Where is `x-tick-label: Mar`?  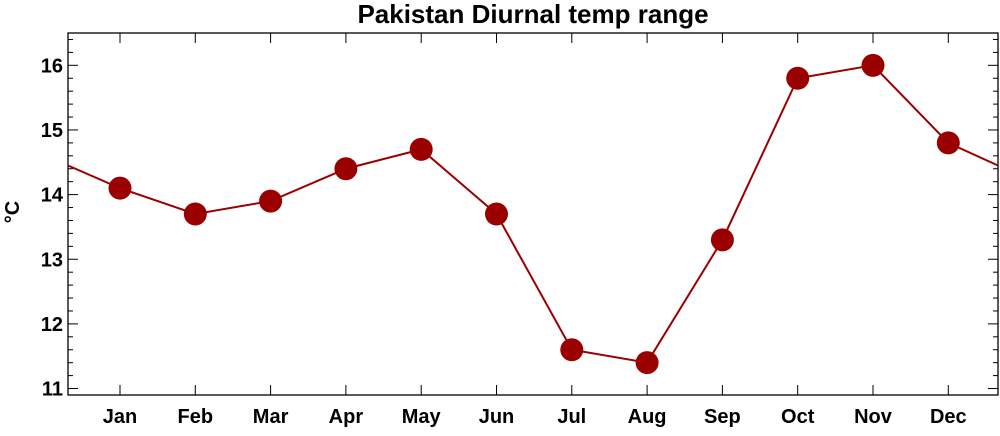
x-tick-label: Mar is located at coordinates (271, 417).